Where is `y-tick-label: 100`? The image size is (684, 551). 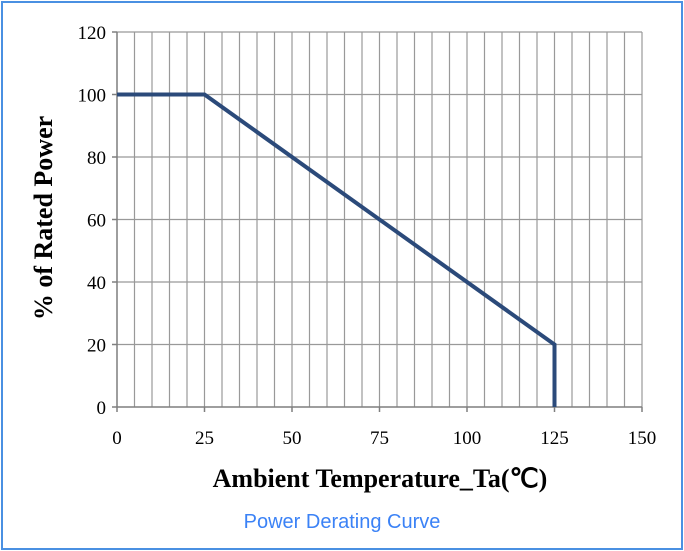
y-tick-label: 100 is located at coordinates (92, 96).